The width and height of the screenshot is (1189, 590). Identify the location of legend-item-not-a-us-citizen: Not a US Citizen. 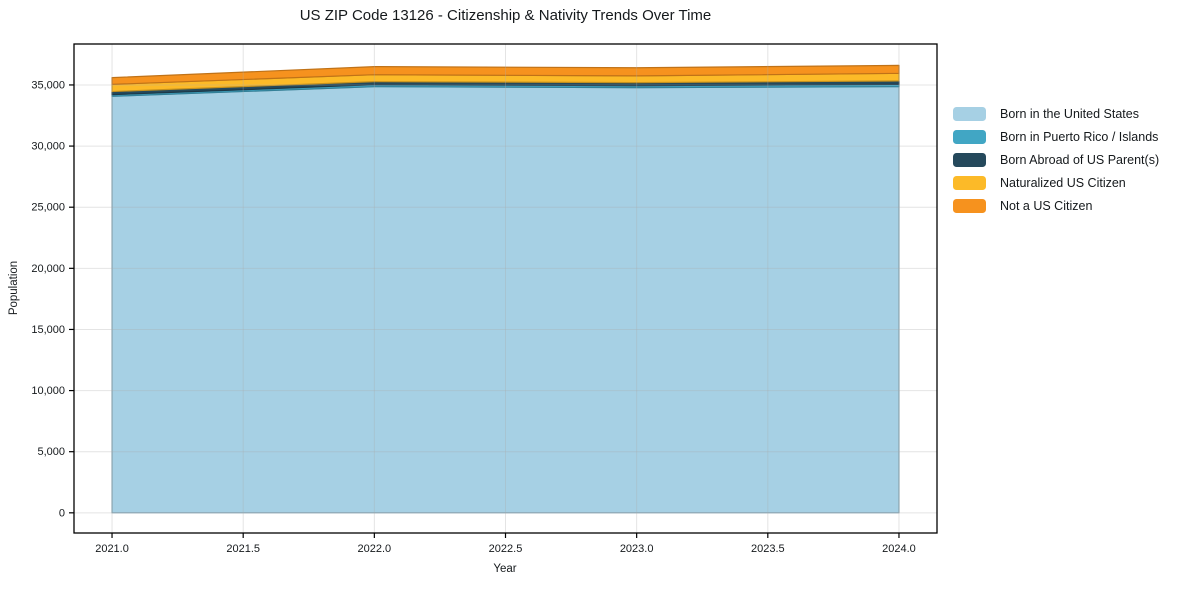
(1056, 206).